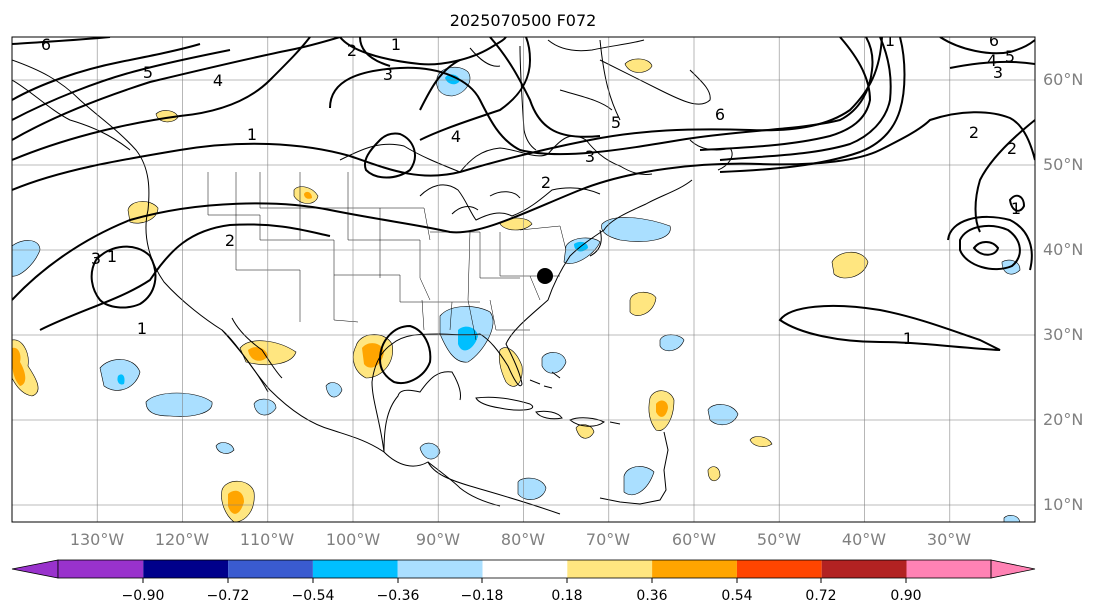 Image resolution: width=1105 pixels, height=615 pixels. I want to click on lat-tick-label: 30°N, so click(1063, 334).